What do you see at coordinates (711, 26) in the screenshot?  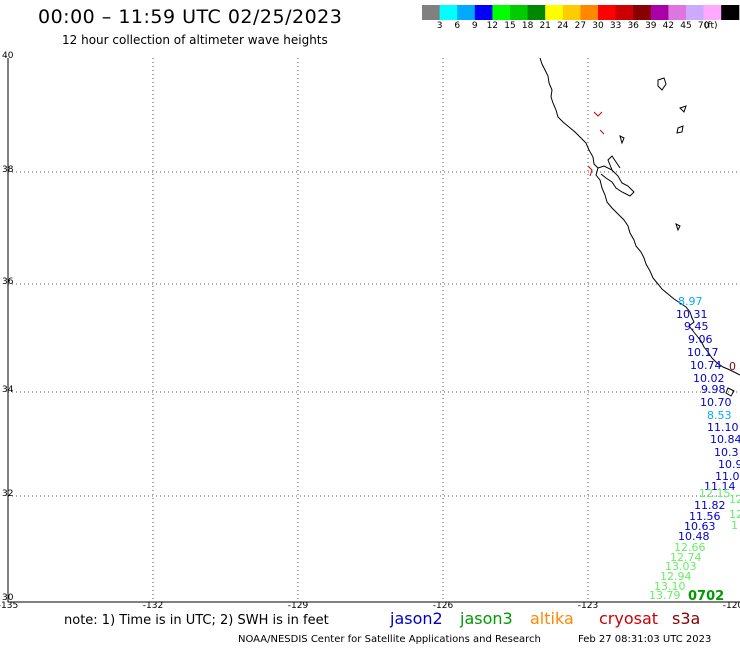 I see `colorbar-unit: (ft)` at bounding box center [711, 26].